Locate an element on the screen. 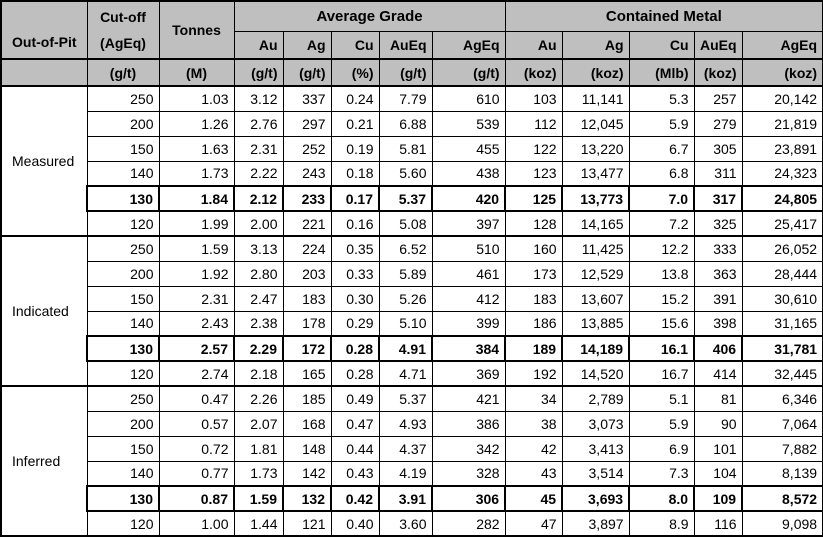 This screenshot has height=537, width=823. data-cell: 26,052 is located at coordinates (782, 248).